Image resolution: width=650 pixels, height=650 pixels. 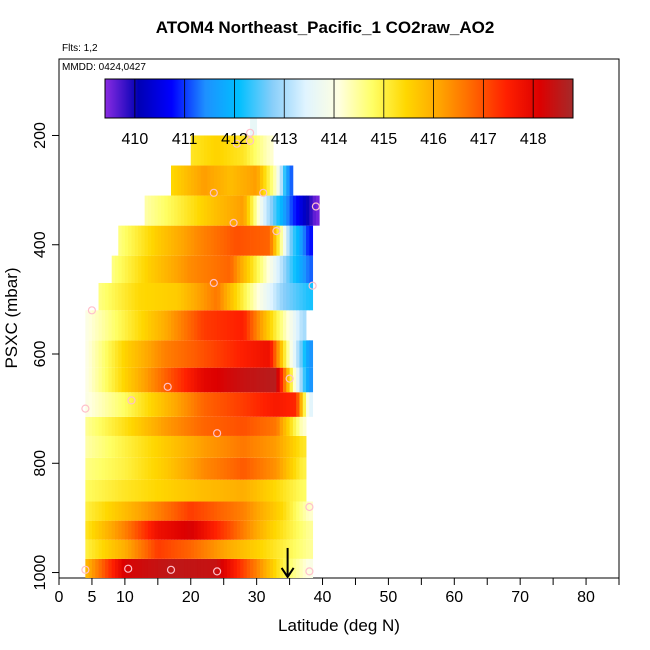 What do you see at coordinates (11, 317) in the screenshot?
I see `y-axis-title: PSXC (mbar)` at bounding box center [11, 317].